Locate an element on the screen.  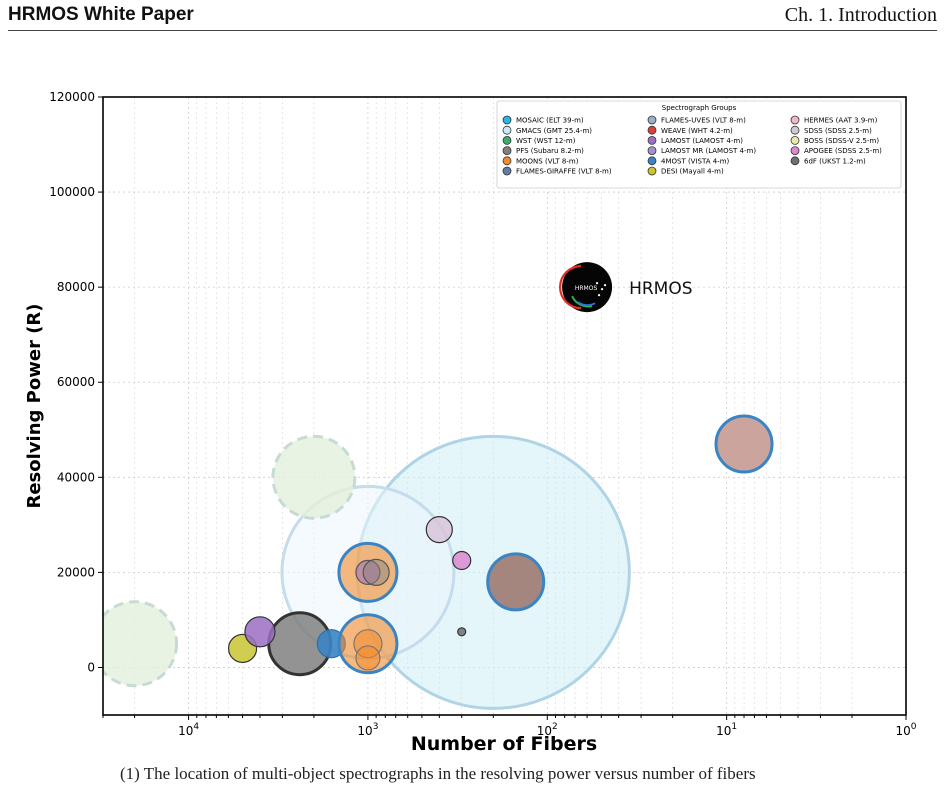
legend-label: BOSS (SDSS-V 2.5-m) is located at coordinates (841, 141).